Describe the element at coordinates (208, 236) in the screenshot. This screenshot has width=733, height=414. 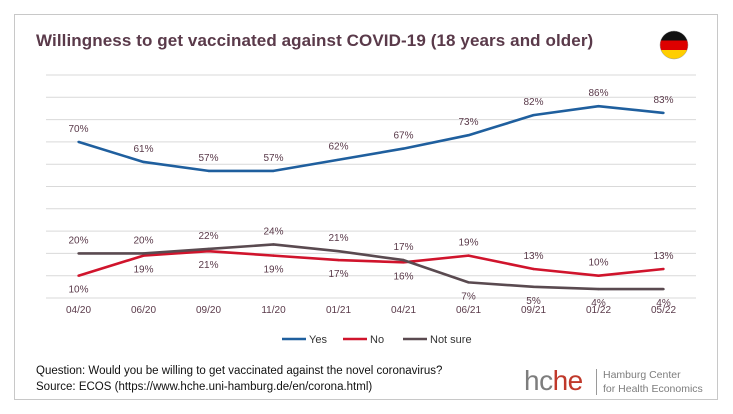
I see `data-label: 22%` at that location.